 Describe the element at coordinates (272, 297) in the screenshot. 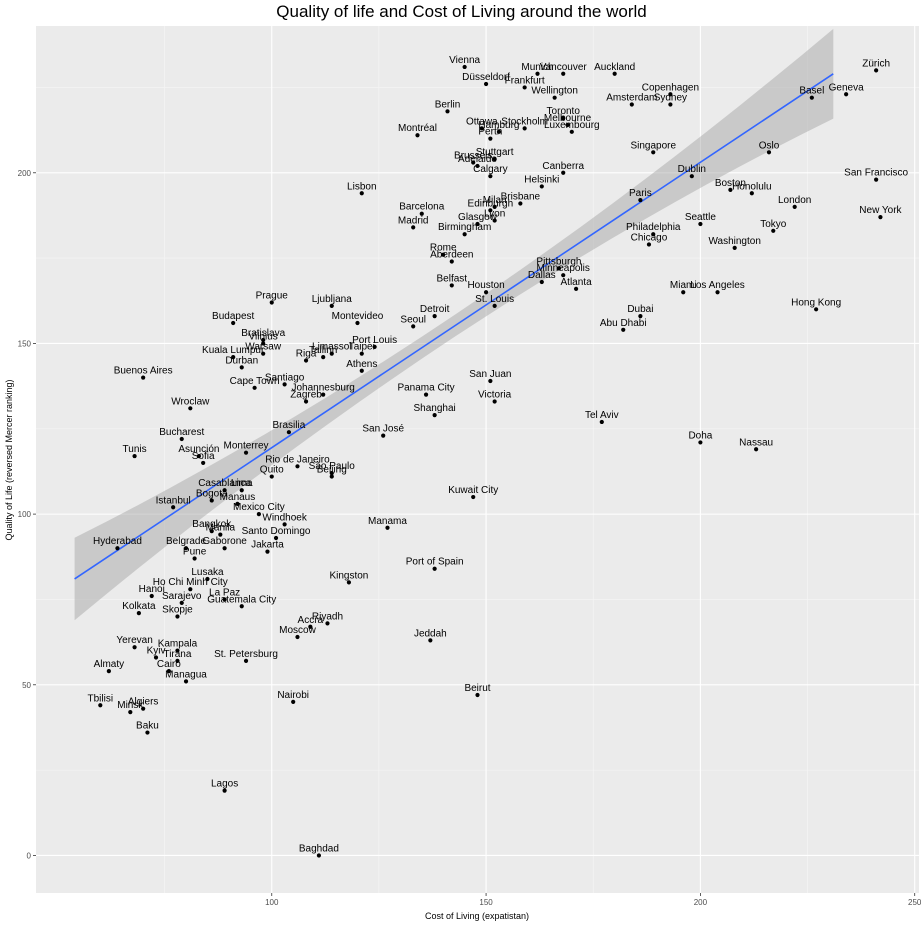

I see `data-point: Prague` at that location.